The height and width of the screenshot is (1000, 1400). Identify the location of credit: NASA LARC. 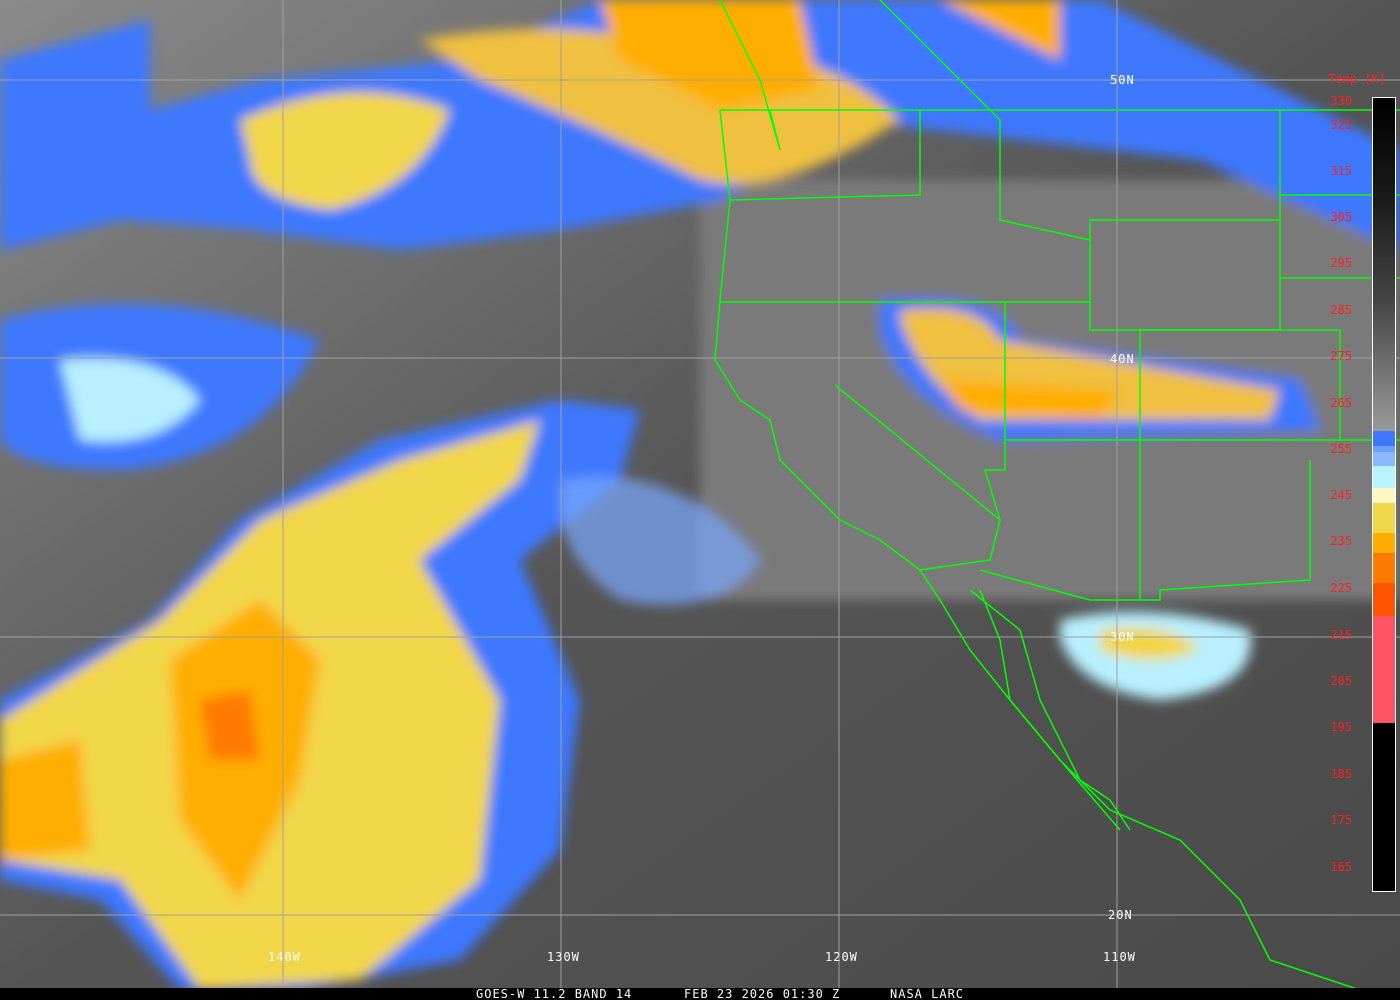
(927, 993).